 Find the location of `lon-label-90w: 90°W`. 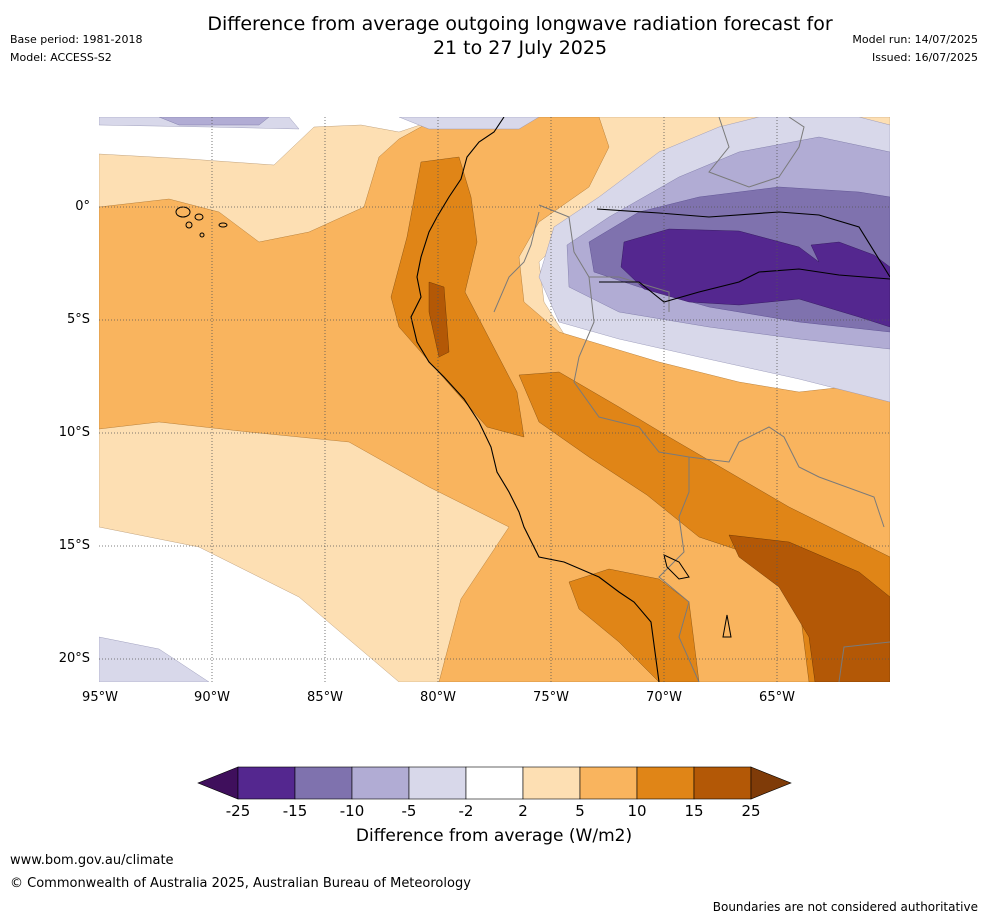

lon-label-90w: 90°W is located at coordinates (212, 697).